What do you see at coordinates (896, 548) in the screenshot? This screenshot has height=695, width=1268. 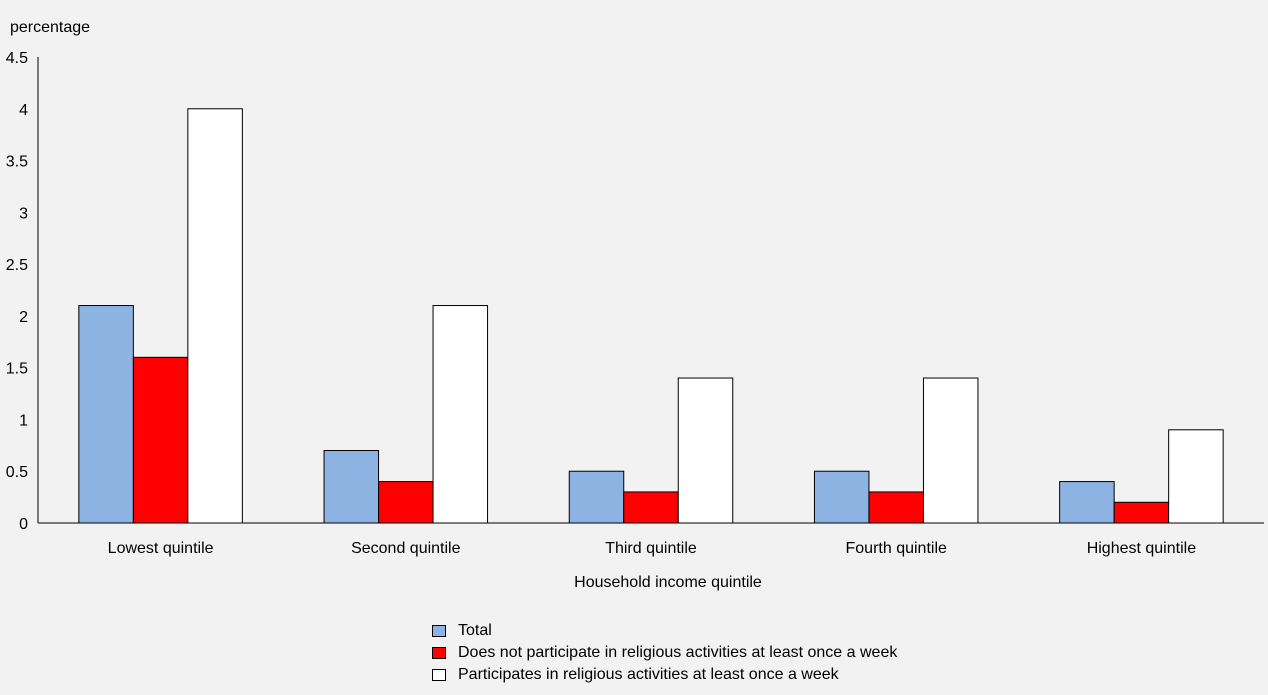 I see `x-tick-label: Fourth quintile` at bounding box center [896, 548].